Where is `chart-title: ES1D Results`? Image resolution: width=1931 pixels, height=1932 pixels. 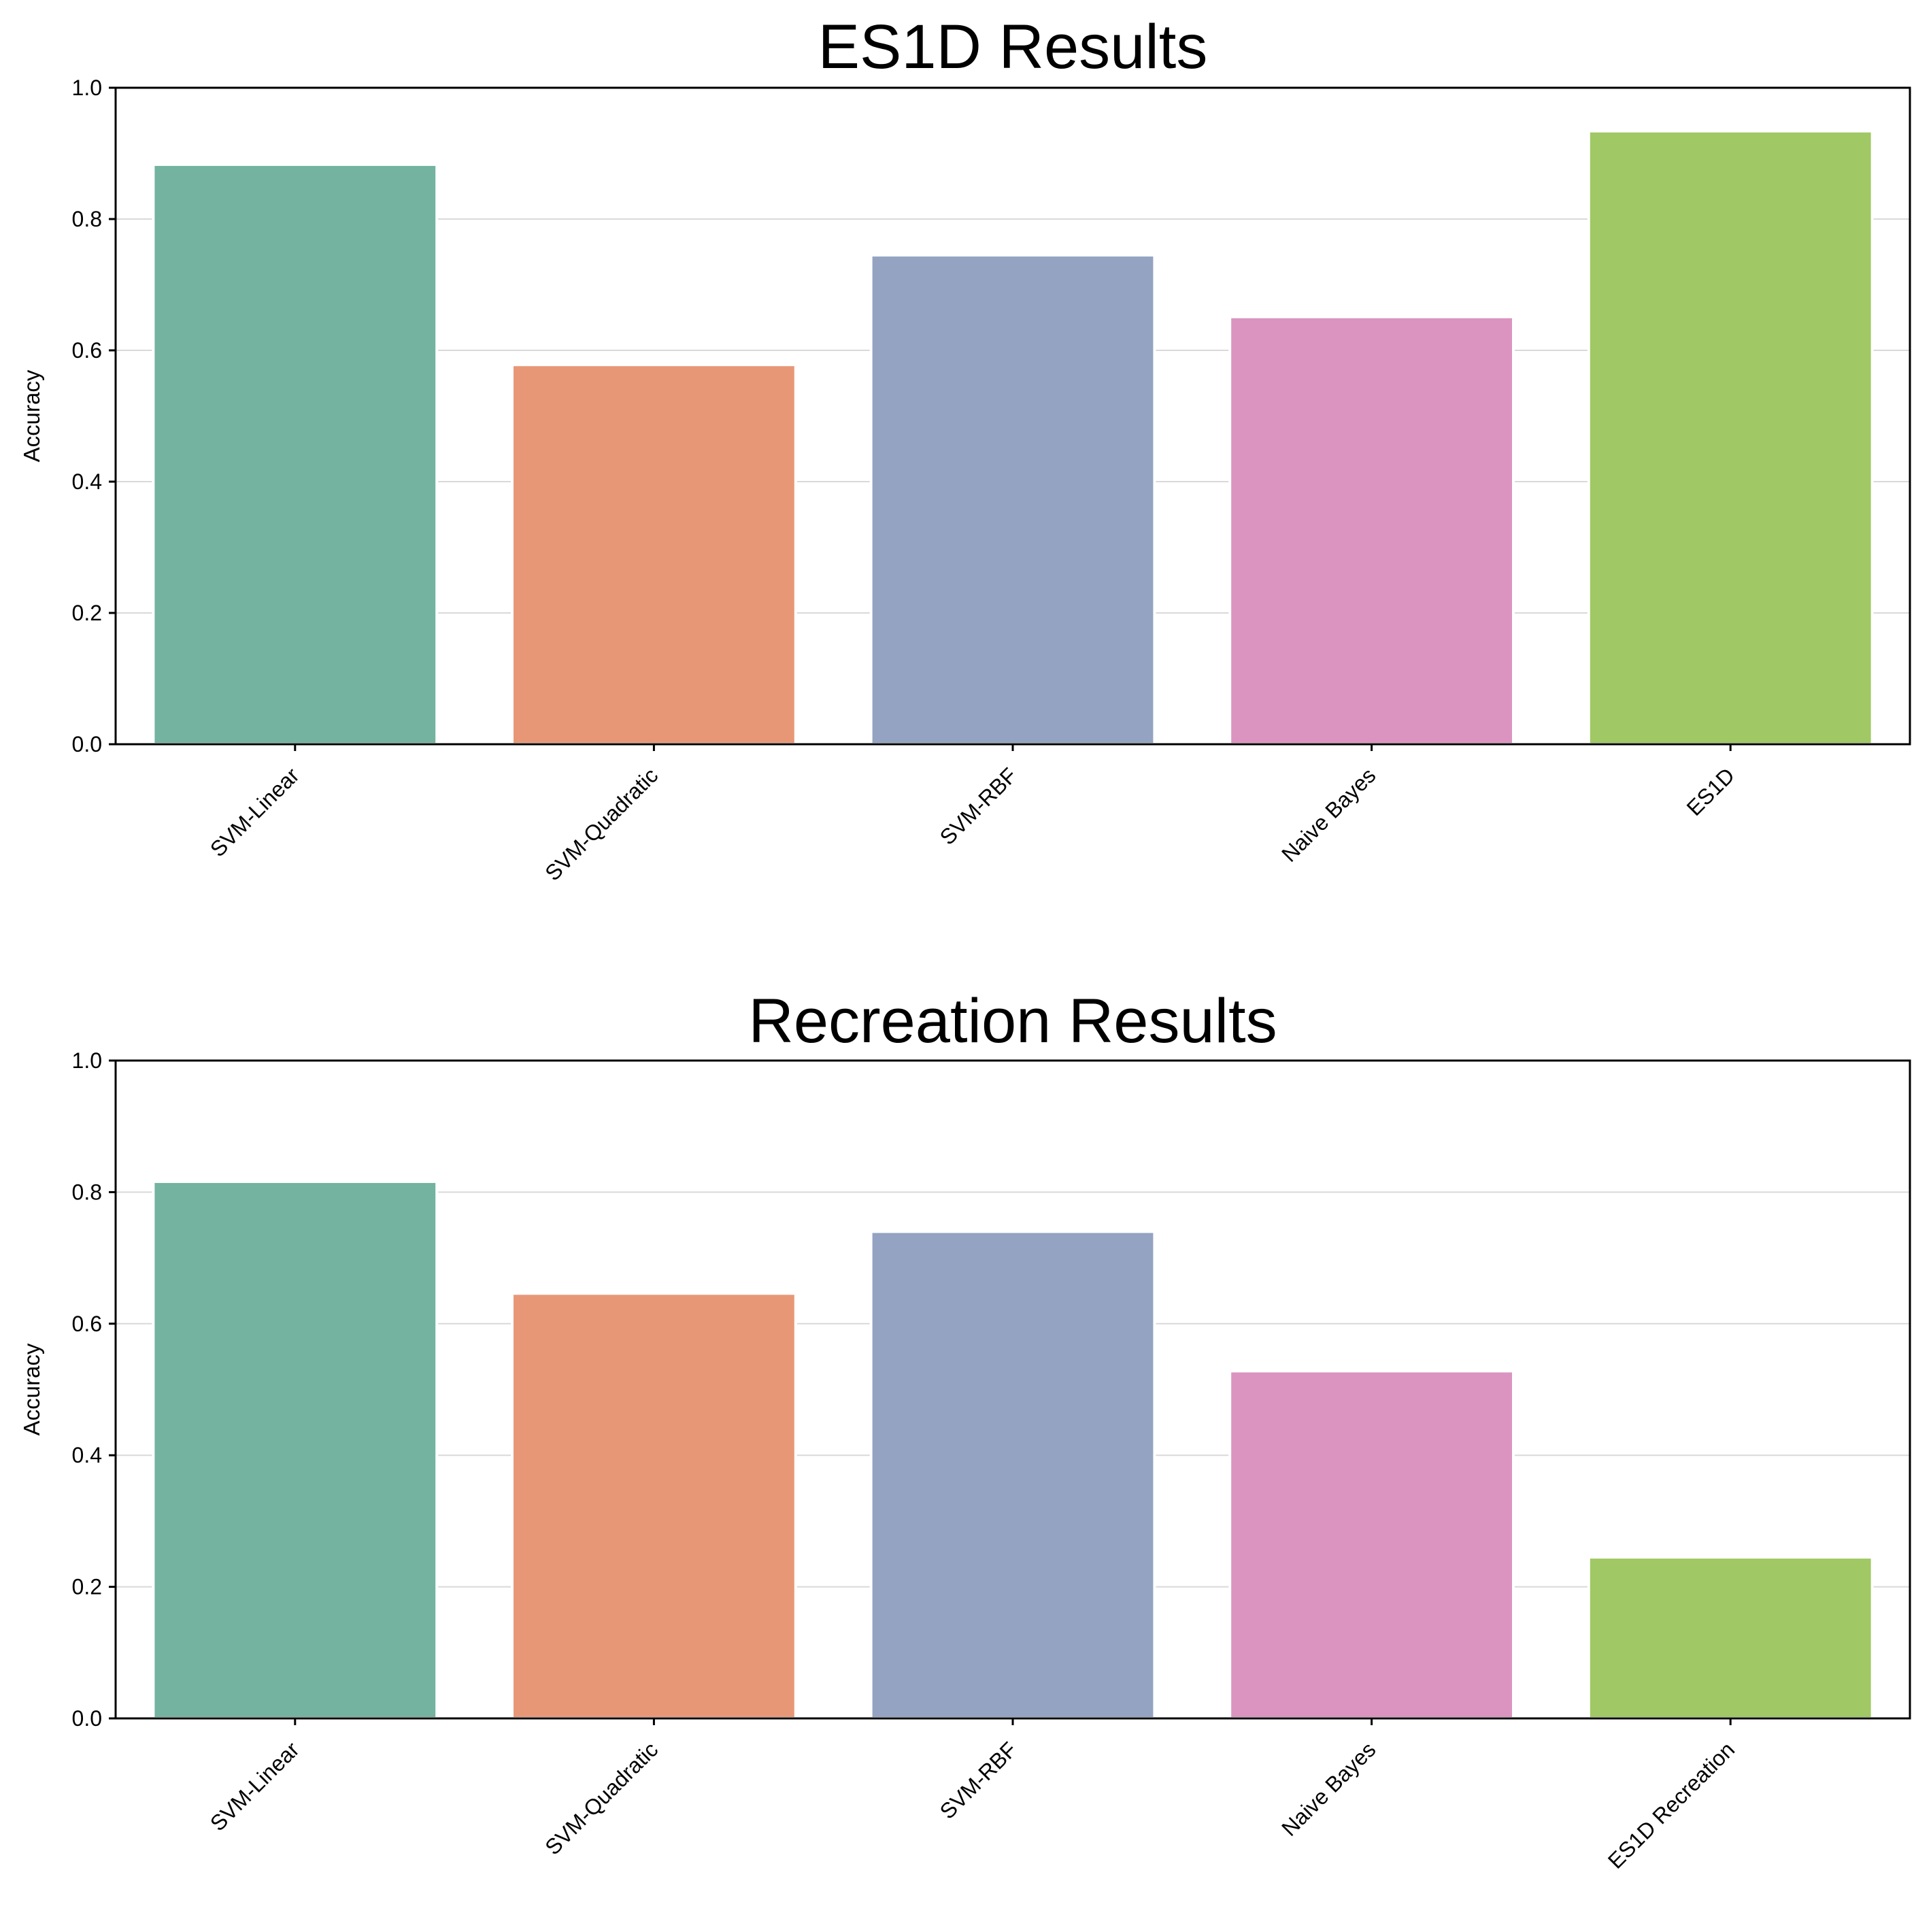
chart-title: ES1D Results is located at coordinates (1013, 47).